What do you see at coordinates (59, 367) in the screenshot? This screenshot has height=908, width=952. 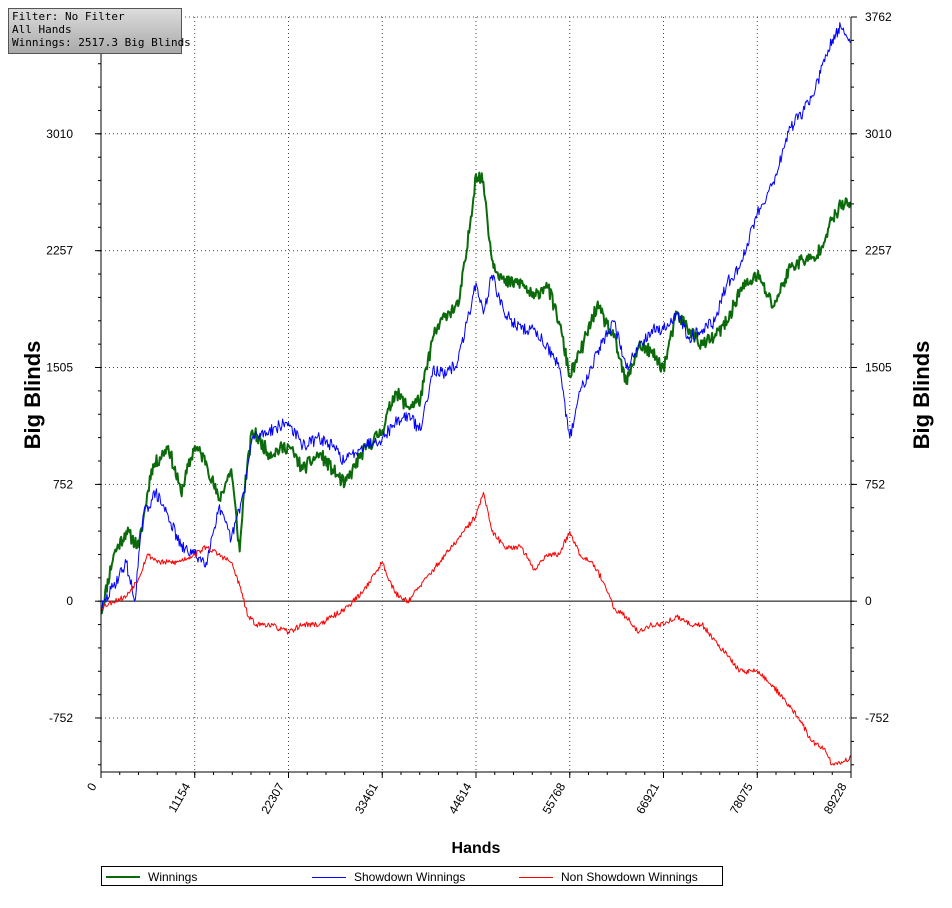 I see `y-tick-label-left: 1505` at bounding box center [59, 367].